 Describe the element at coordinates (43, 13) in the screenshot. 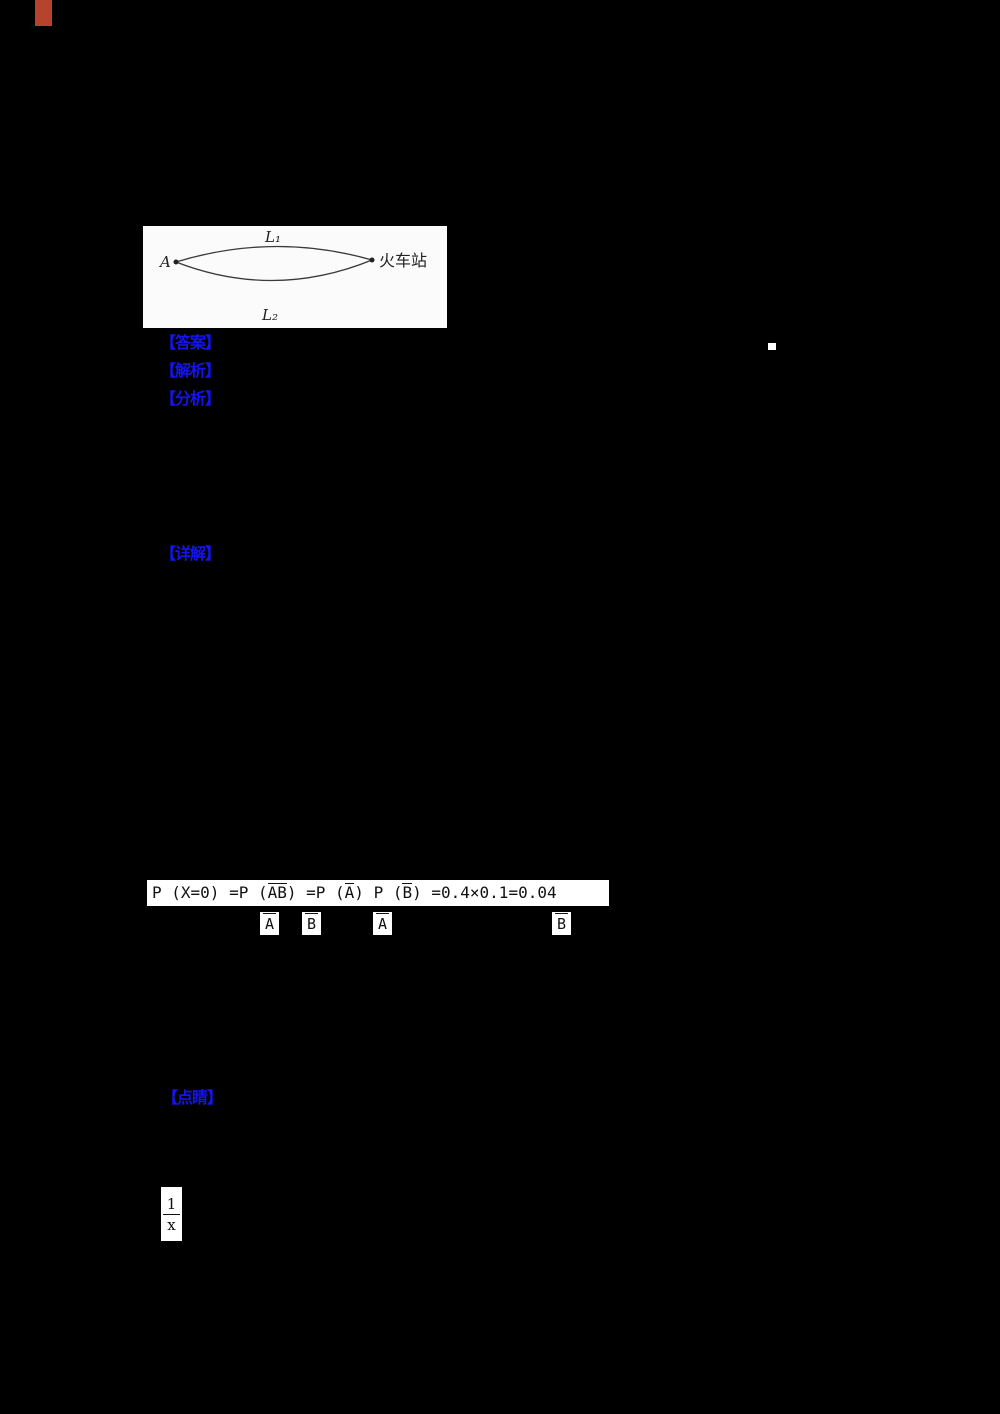

I see `red-annotation-mark` at that location.